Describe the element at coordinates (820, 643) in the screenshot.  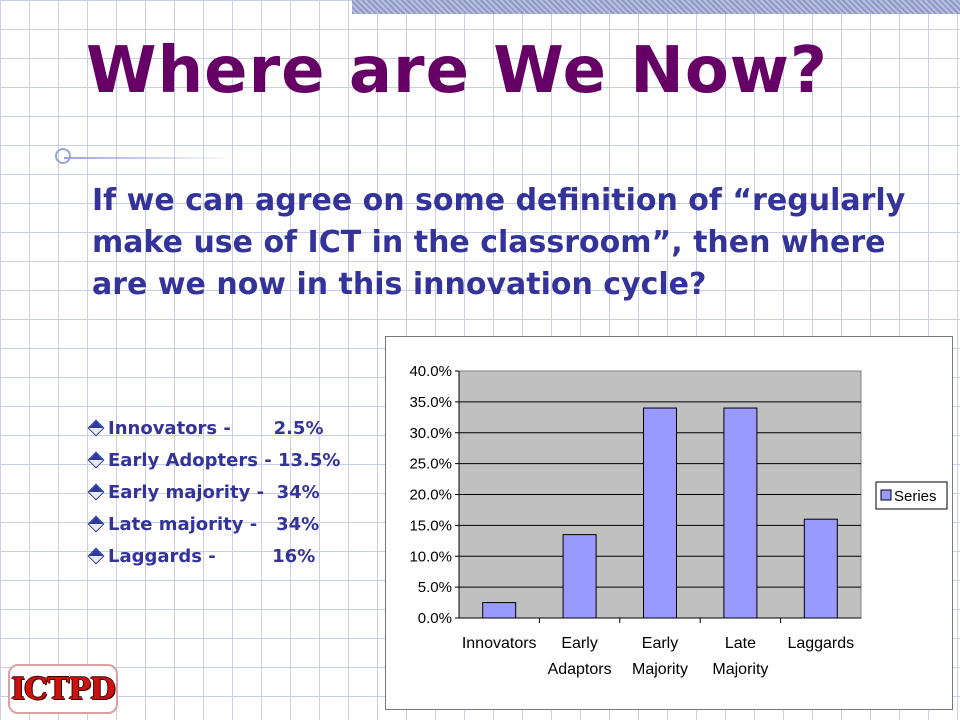
I see `x-tick-label: Laggards` at that location.